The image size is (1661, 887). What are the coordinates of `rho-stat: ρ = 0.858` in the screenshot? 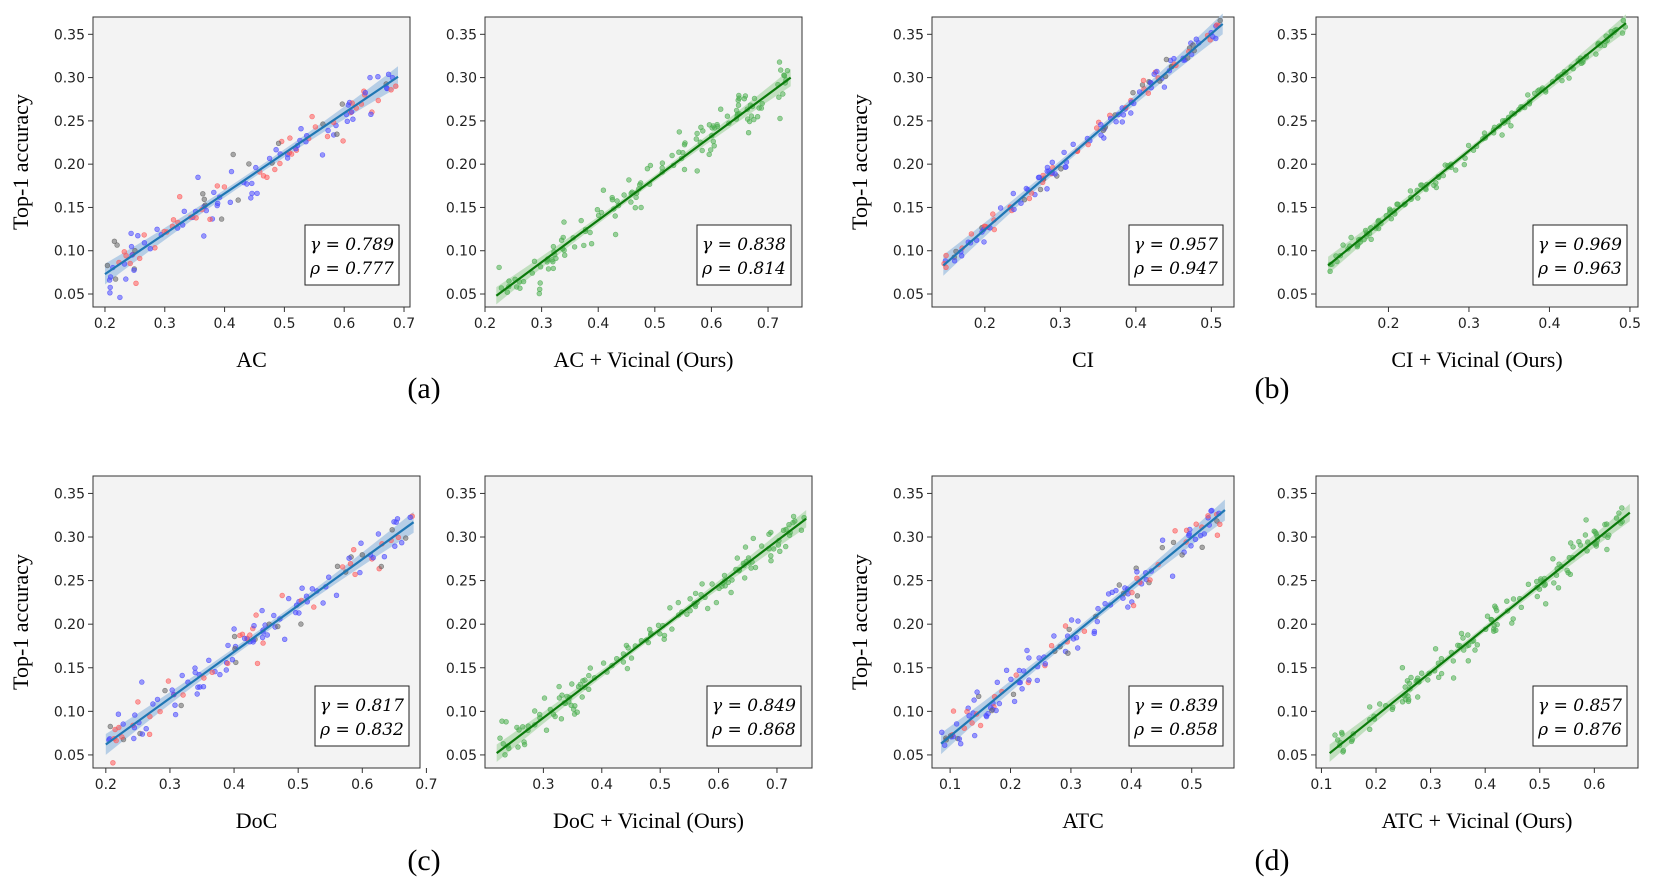 It's located at (1175, 730).